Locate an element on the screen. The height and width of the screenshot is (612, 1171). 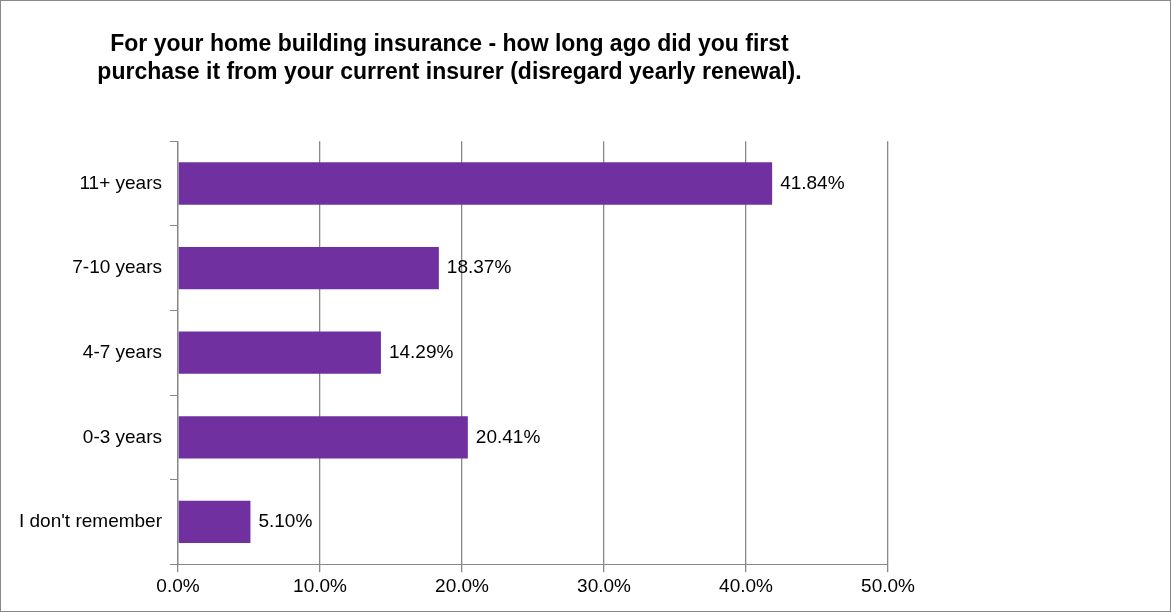
data-label: 20.41% is located at coordinates (508, 436).